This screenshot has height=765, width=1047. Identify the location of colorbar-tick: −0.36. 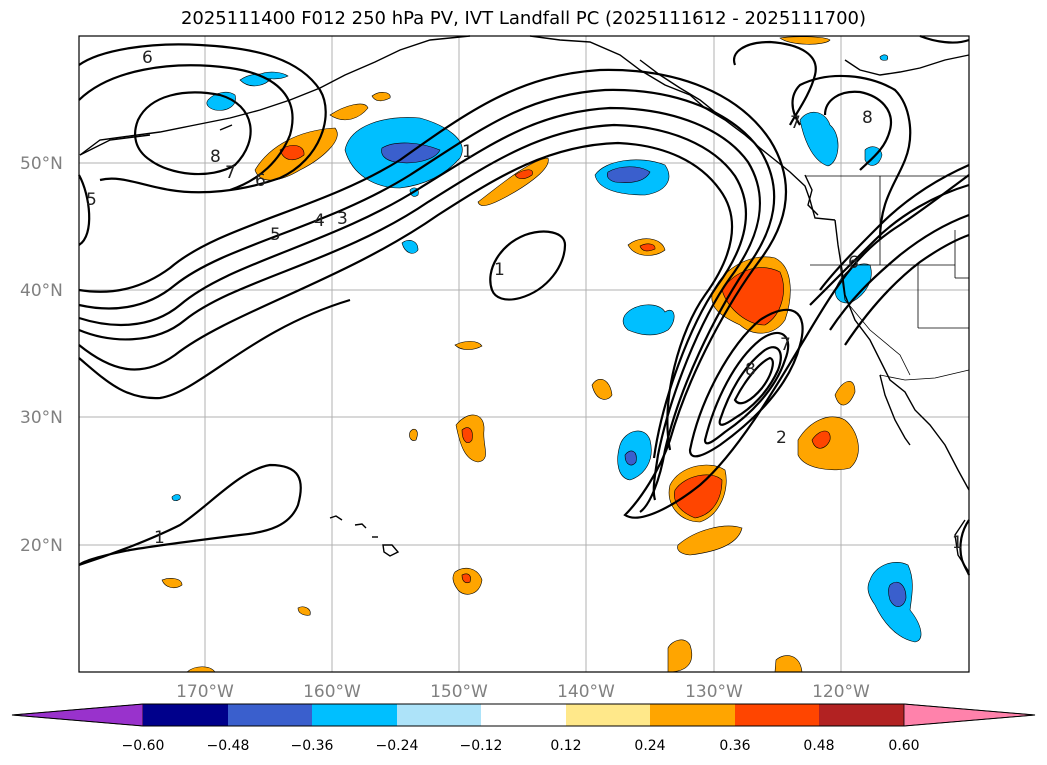
(312, 746).